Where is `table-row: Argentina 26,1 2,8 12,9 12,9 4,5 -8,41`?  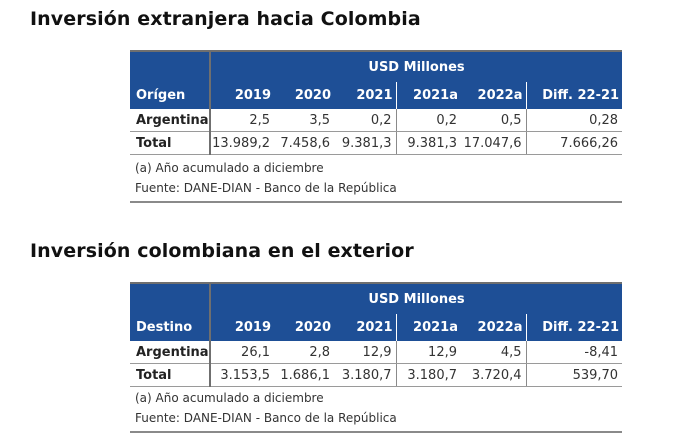
table-row: Argentina 26,1 2,8 12,9 12,9 4,5 -8,41 is located at coordinates (376, 352).